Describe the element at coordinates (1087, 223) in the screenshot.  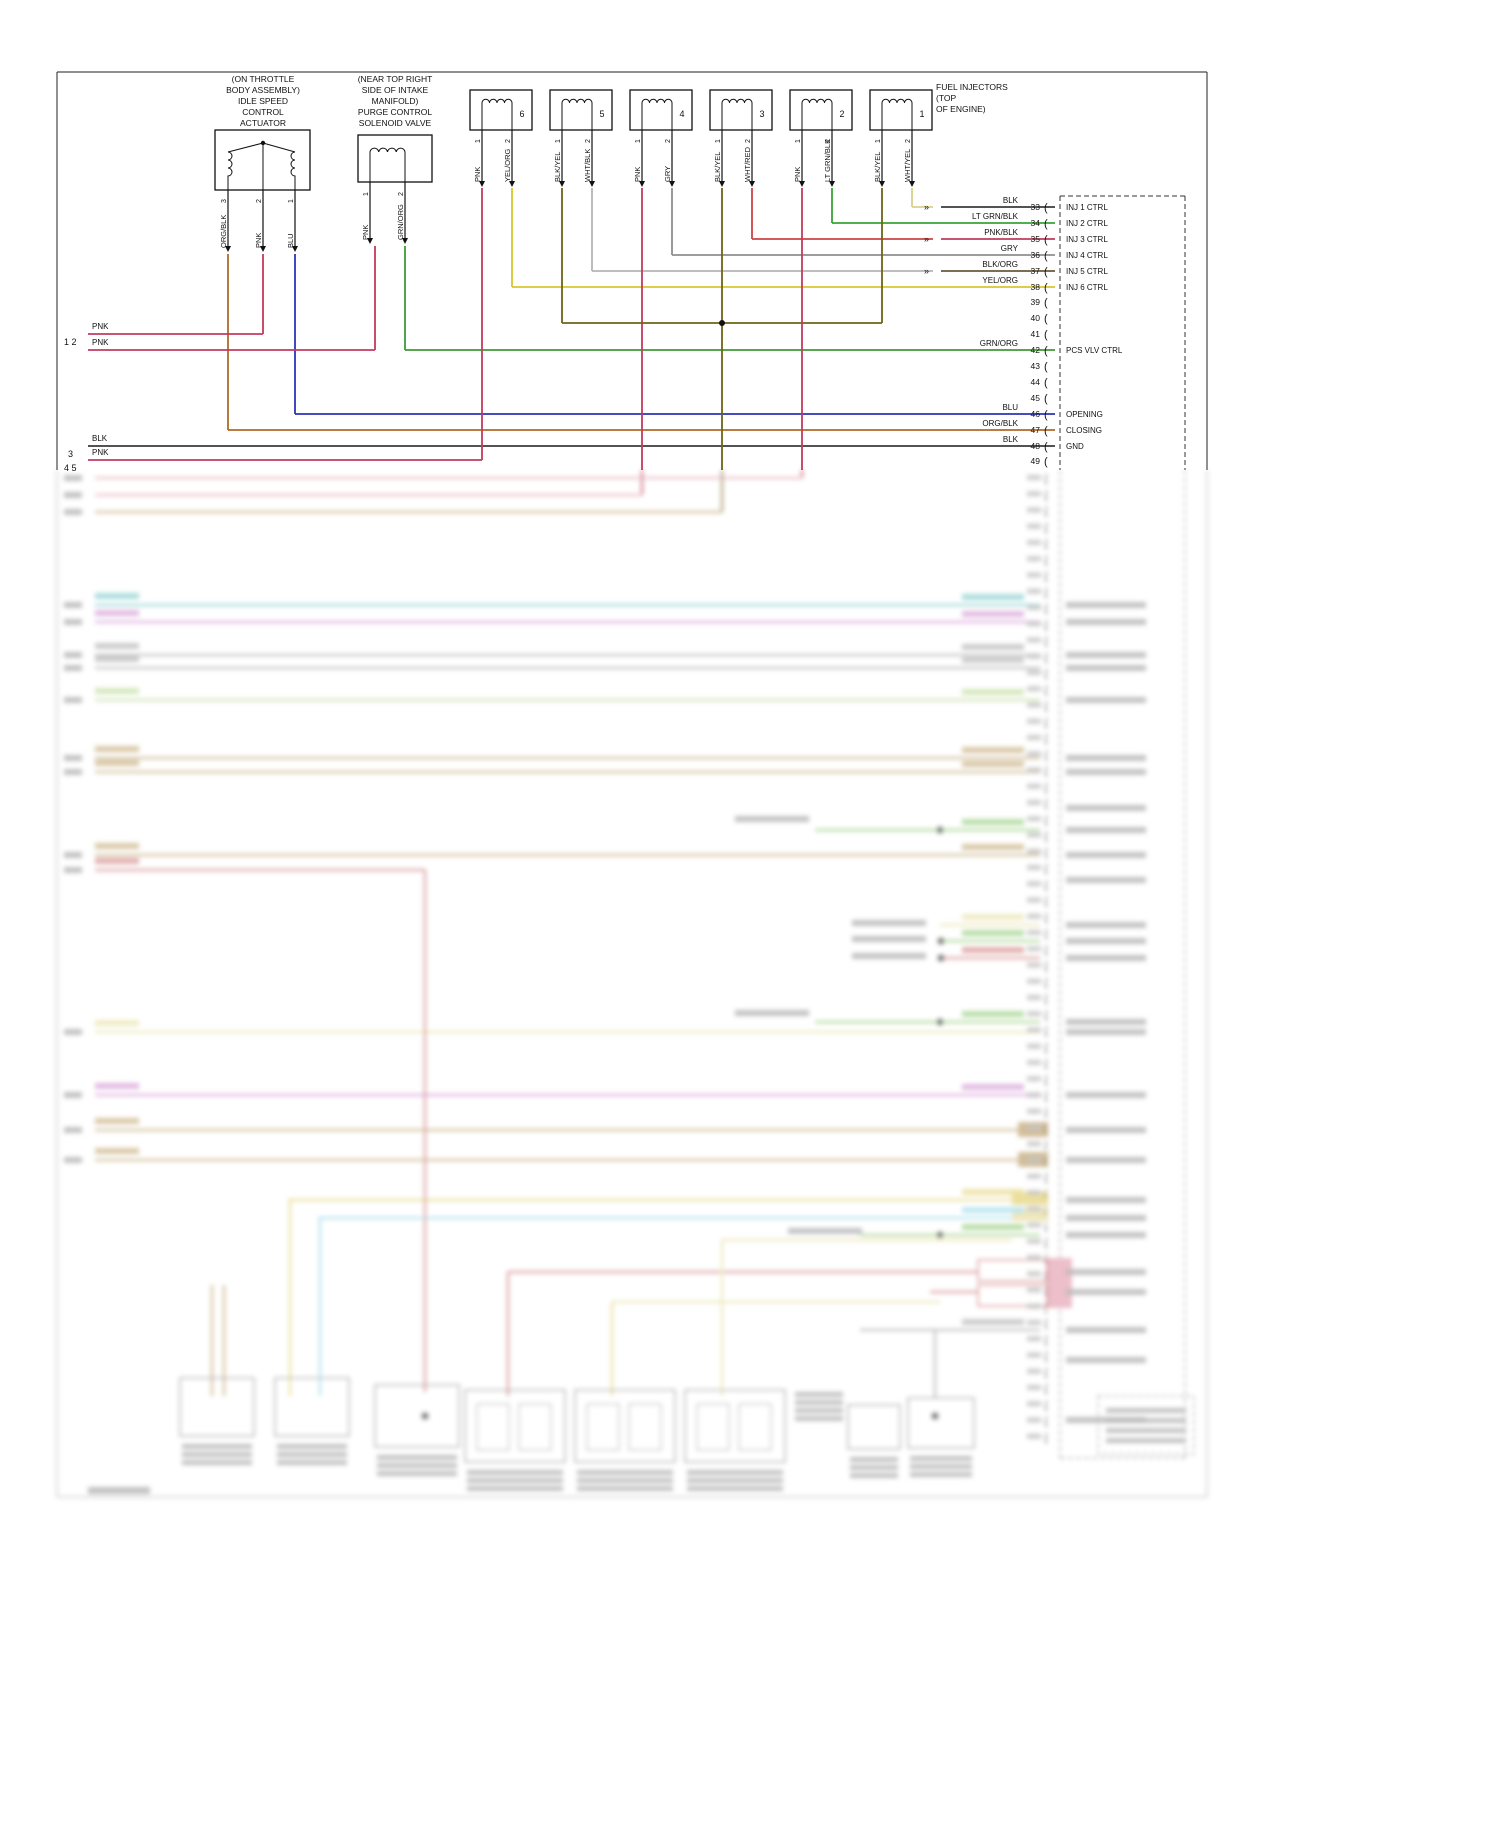
I see `ecm-row-label: INJ 2 CTRL` at that location.